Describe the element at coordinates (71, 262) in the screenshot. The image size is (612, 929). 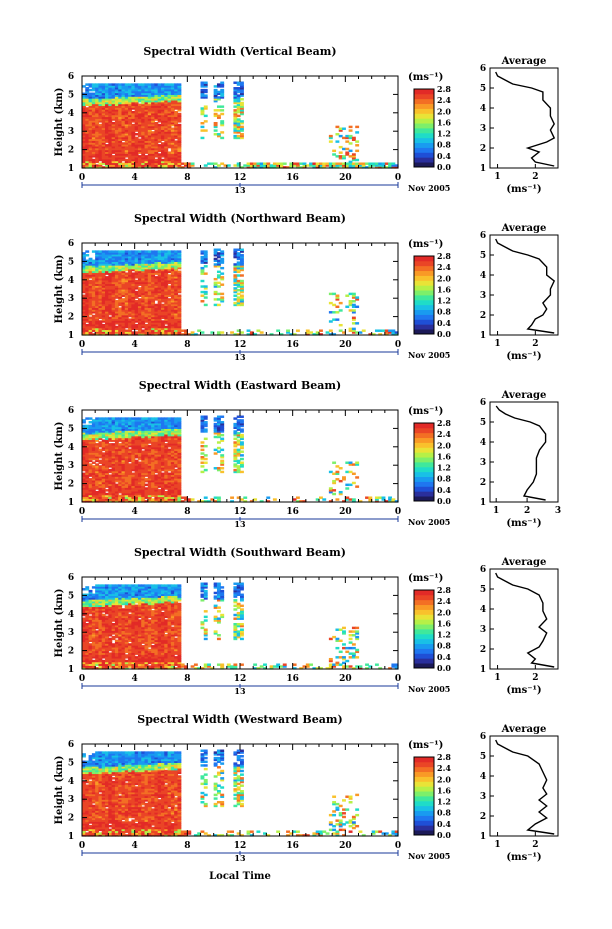
I see `y-tick-label: 5` at that location.